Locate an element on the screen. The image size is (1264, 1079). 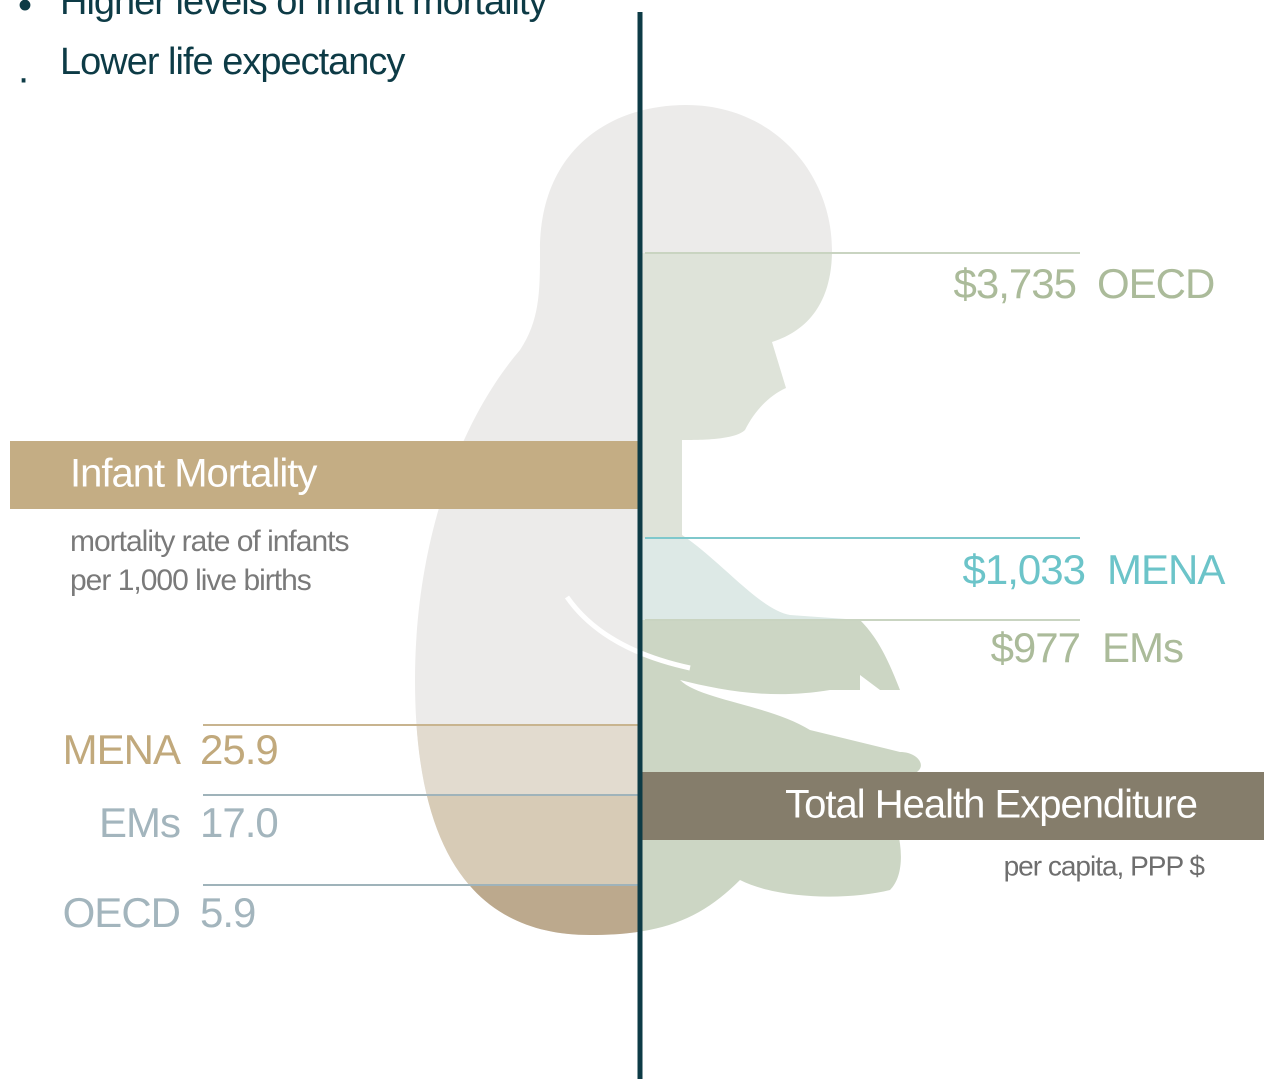
value: 25.9 is located at coordinates (239, 749).